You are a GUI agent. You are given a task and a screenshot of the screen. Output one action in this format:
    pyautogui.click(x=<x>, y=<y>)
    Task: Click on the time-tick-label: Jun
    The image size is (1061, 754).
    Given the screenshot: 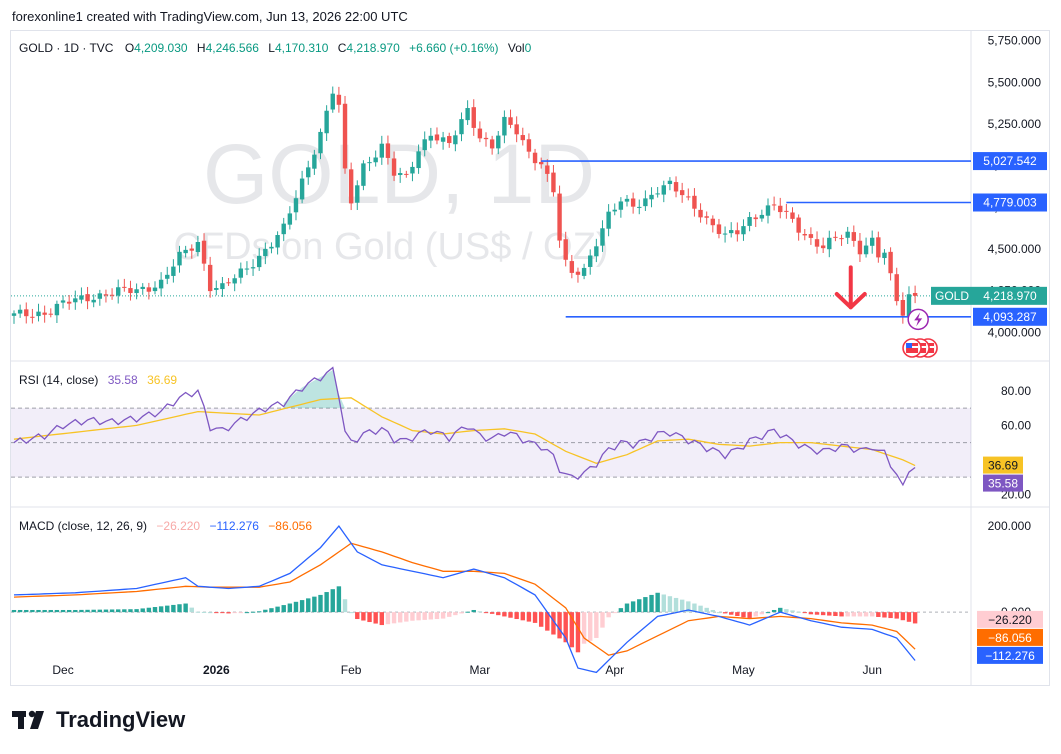 What is the action you would take?
    pyautogui.click(x=872, y=670)
    